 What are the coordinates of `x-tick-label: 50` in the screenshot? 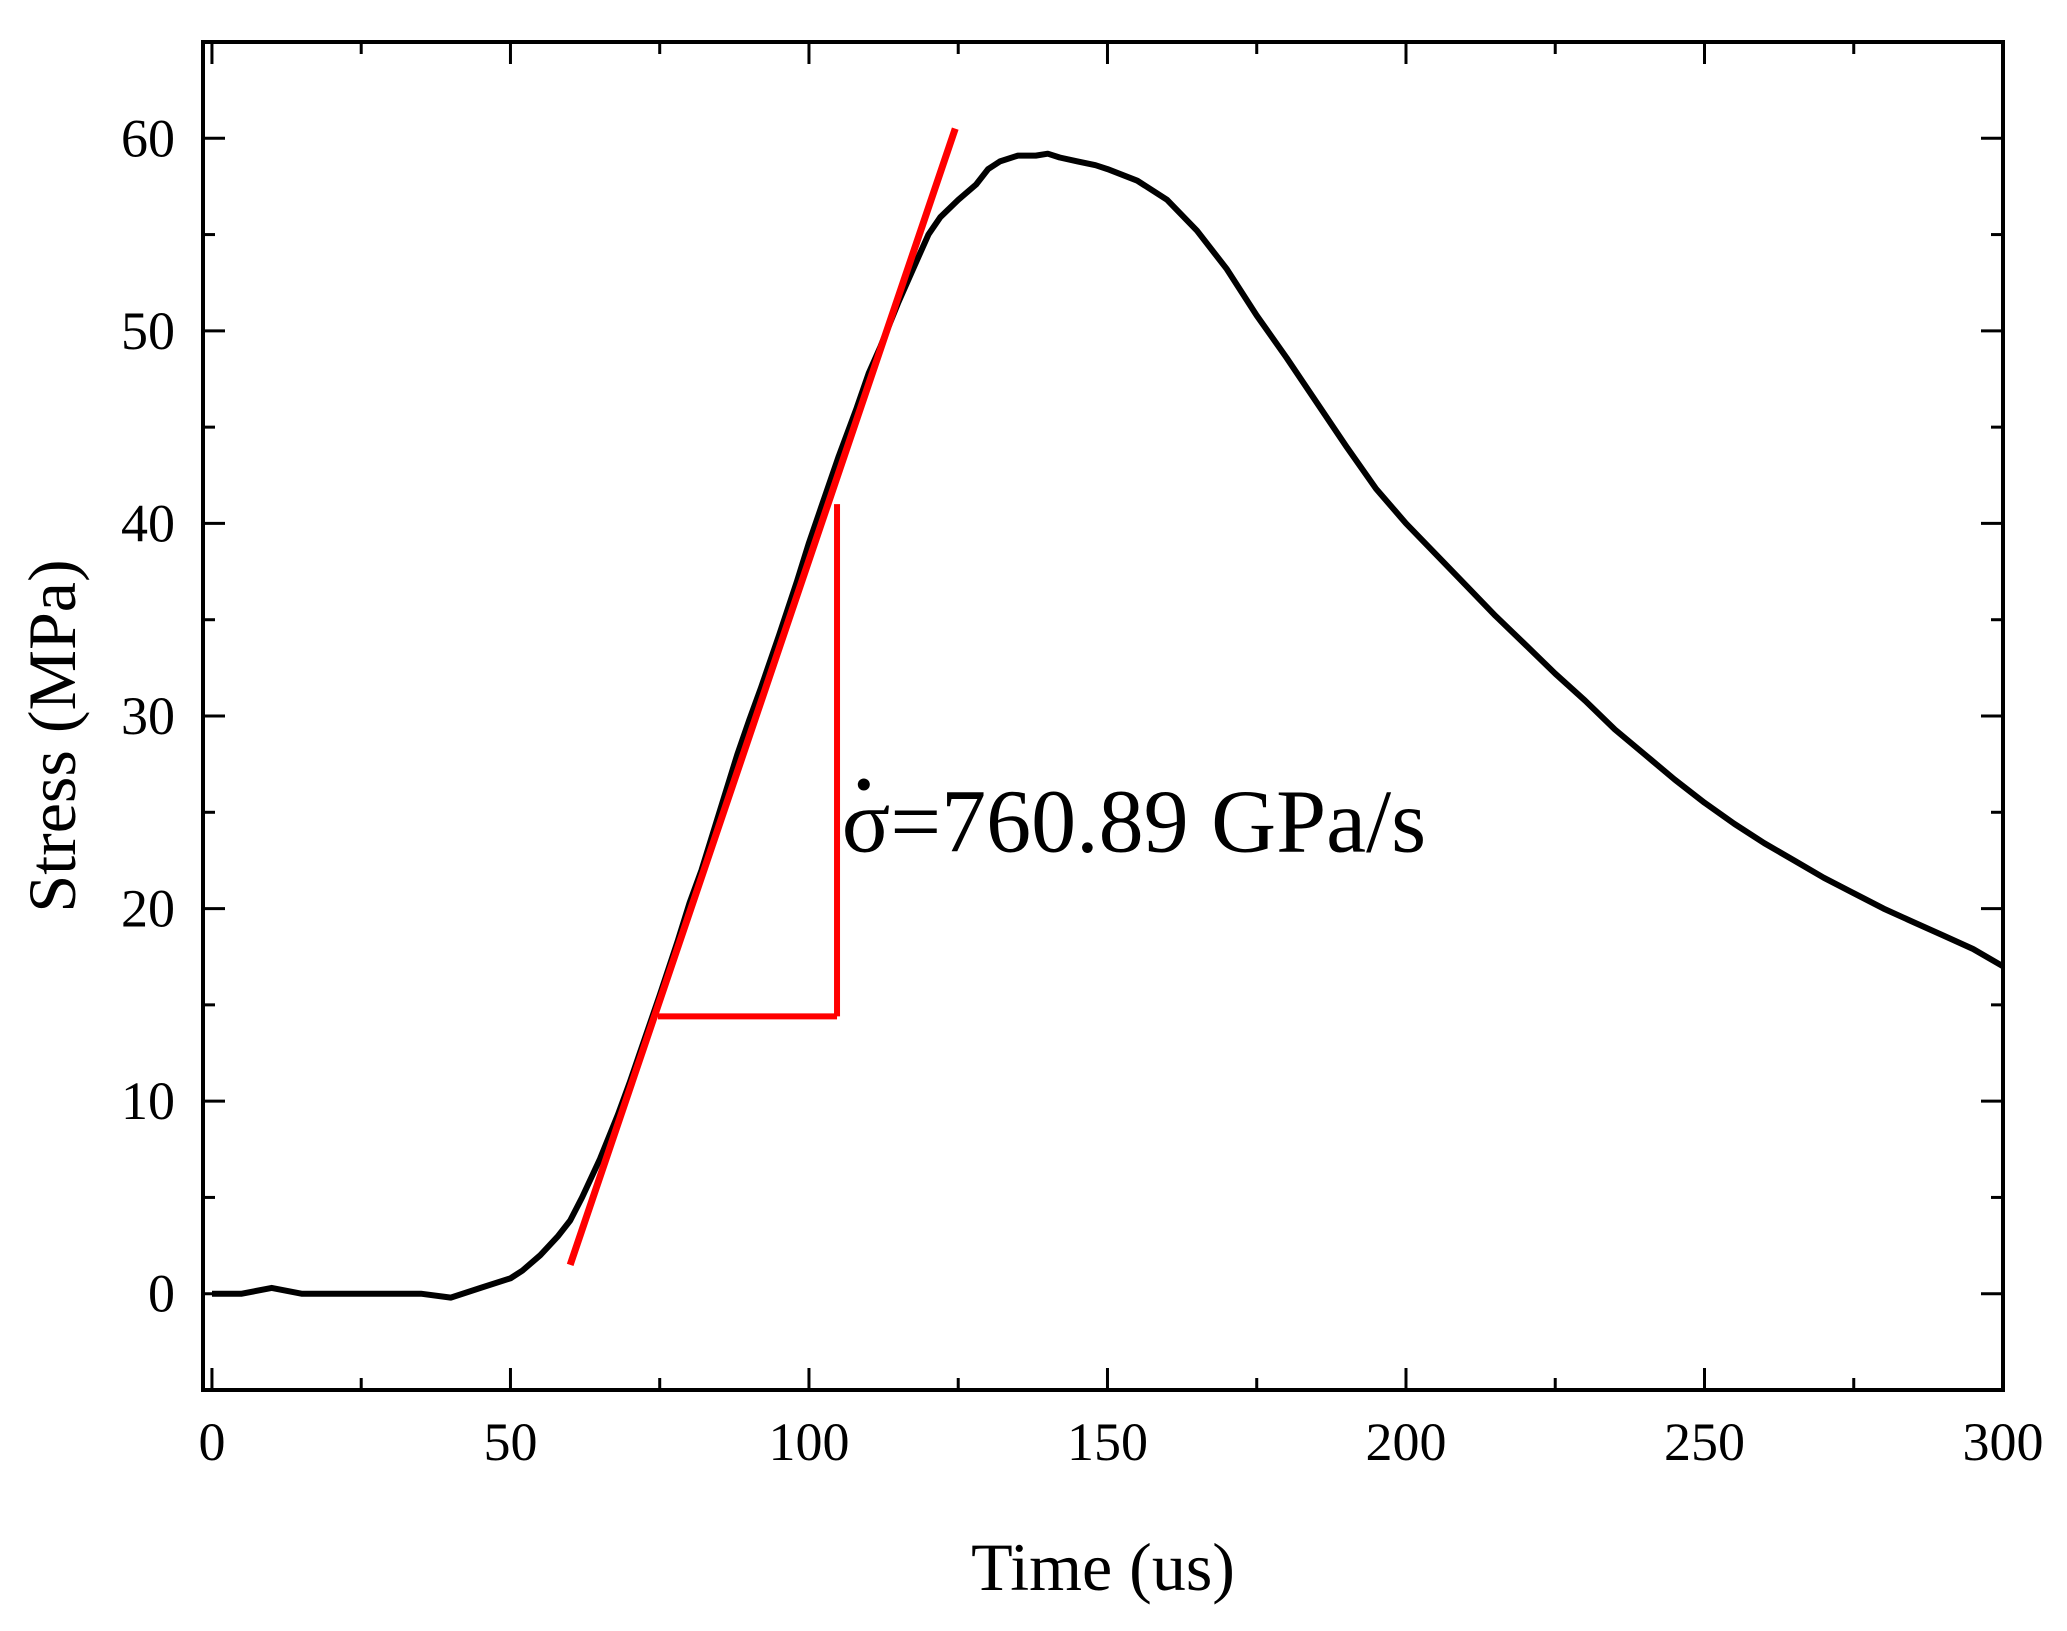 It's located at (510, 1442).